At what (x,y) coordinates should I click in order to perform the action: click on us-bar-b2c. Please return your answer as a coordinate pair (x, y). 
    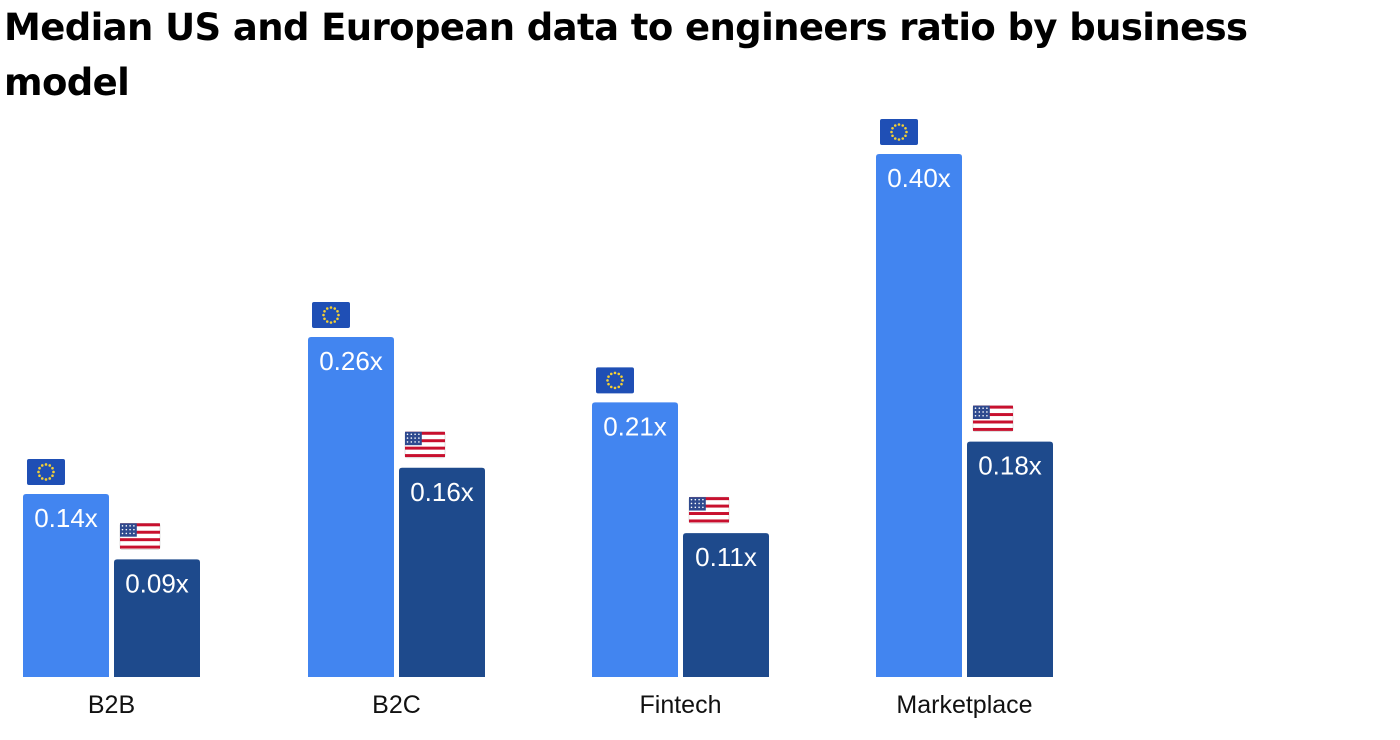
    Looking at the image, I should click on (442, 572).